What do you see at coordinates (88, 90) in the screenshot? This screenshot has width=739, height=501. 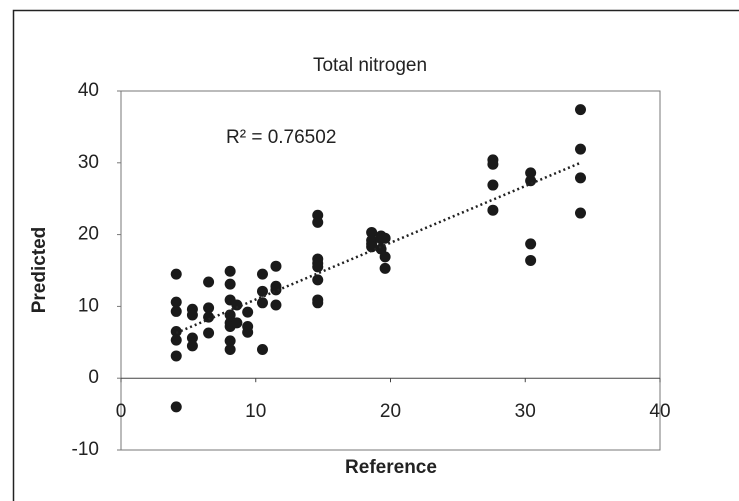 I see `y-tick-label: 40` at bounding box center [88, 90].